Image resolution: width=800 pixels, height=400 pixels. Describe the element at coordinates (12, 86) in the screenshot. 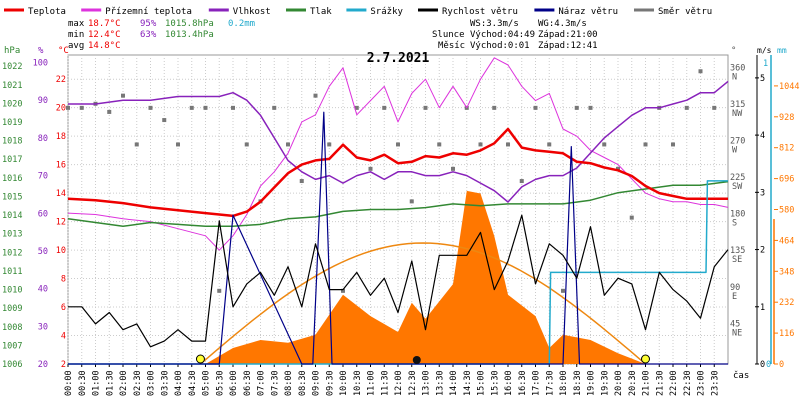

I see `hpa-tick-label: 1021` at that location.